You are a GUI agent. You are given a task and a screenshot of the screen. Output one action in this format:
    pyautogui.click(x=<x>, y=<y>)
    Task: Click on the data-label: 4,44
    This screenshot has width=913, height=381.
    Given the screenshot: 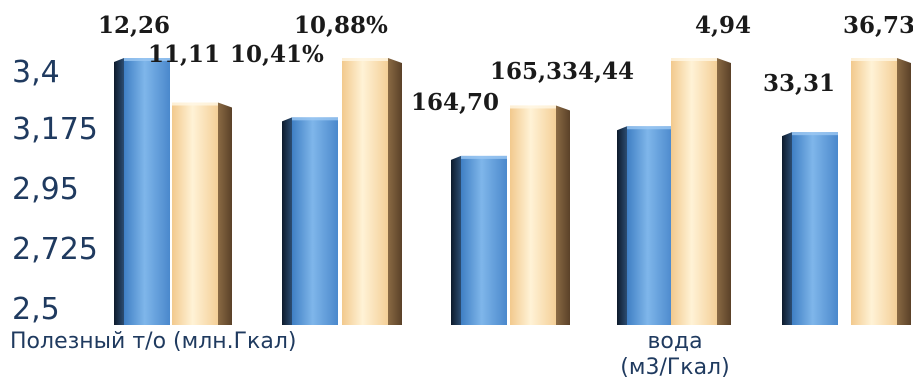 What is the action you would take?
    pyautogui.click(x=606, y=71)
    